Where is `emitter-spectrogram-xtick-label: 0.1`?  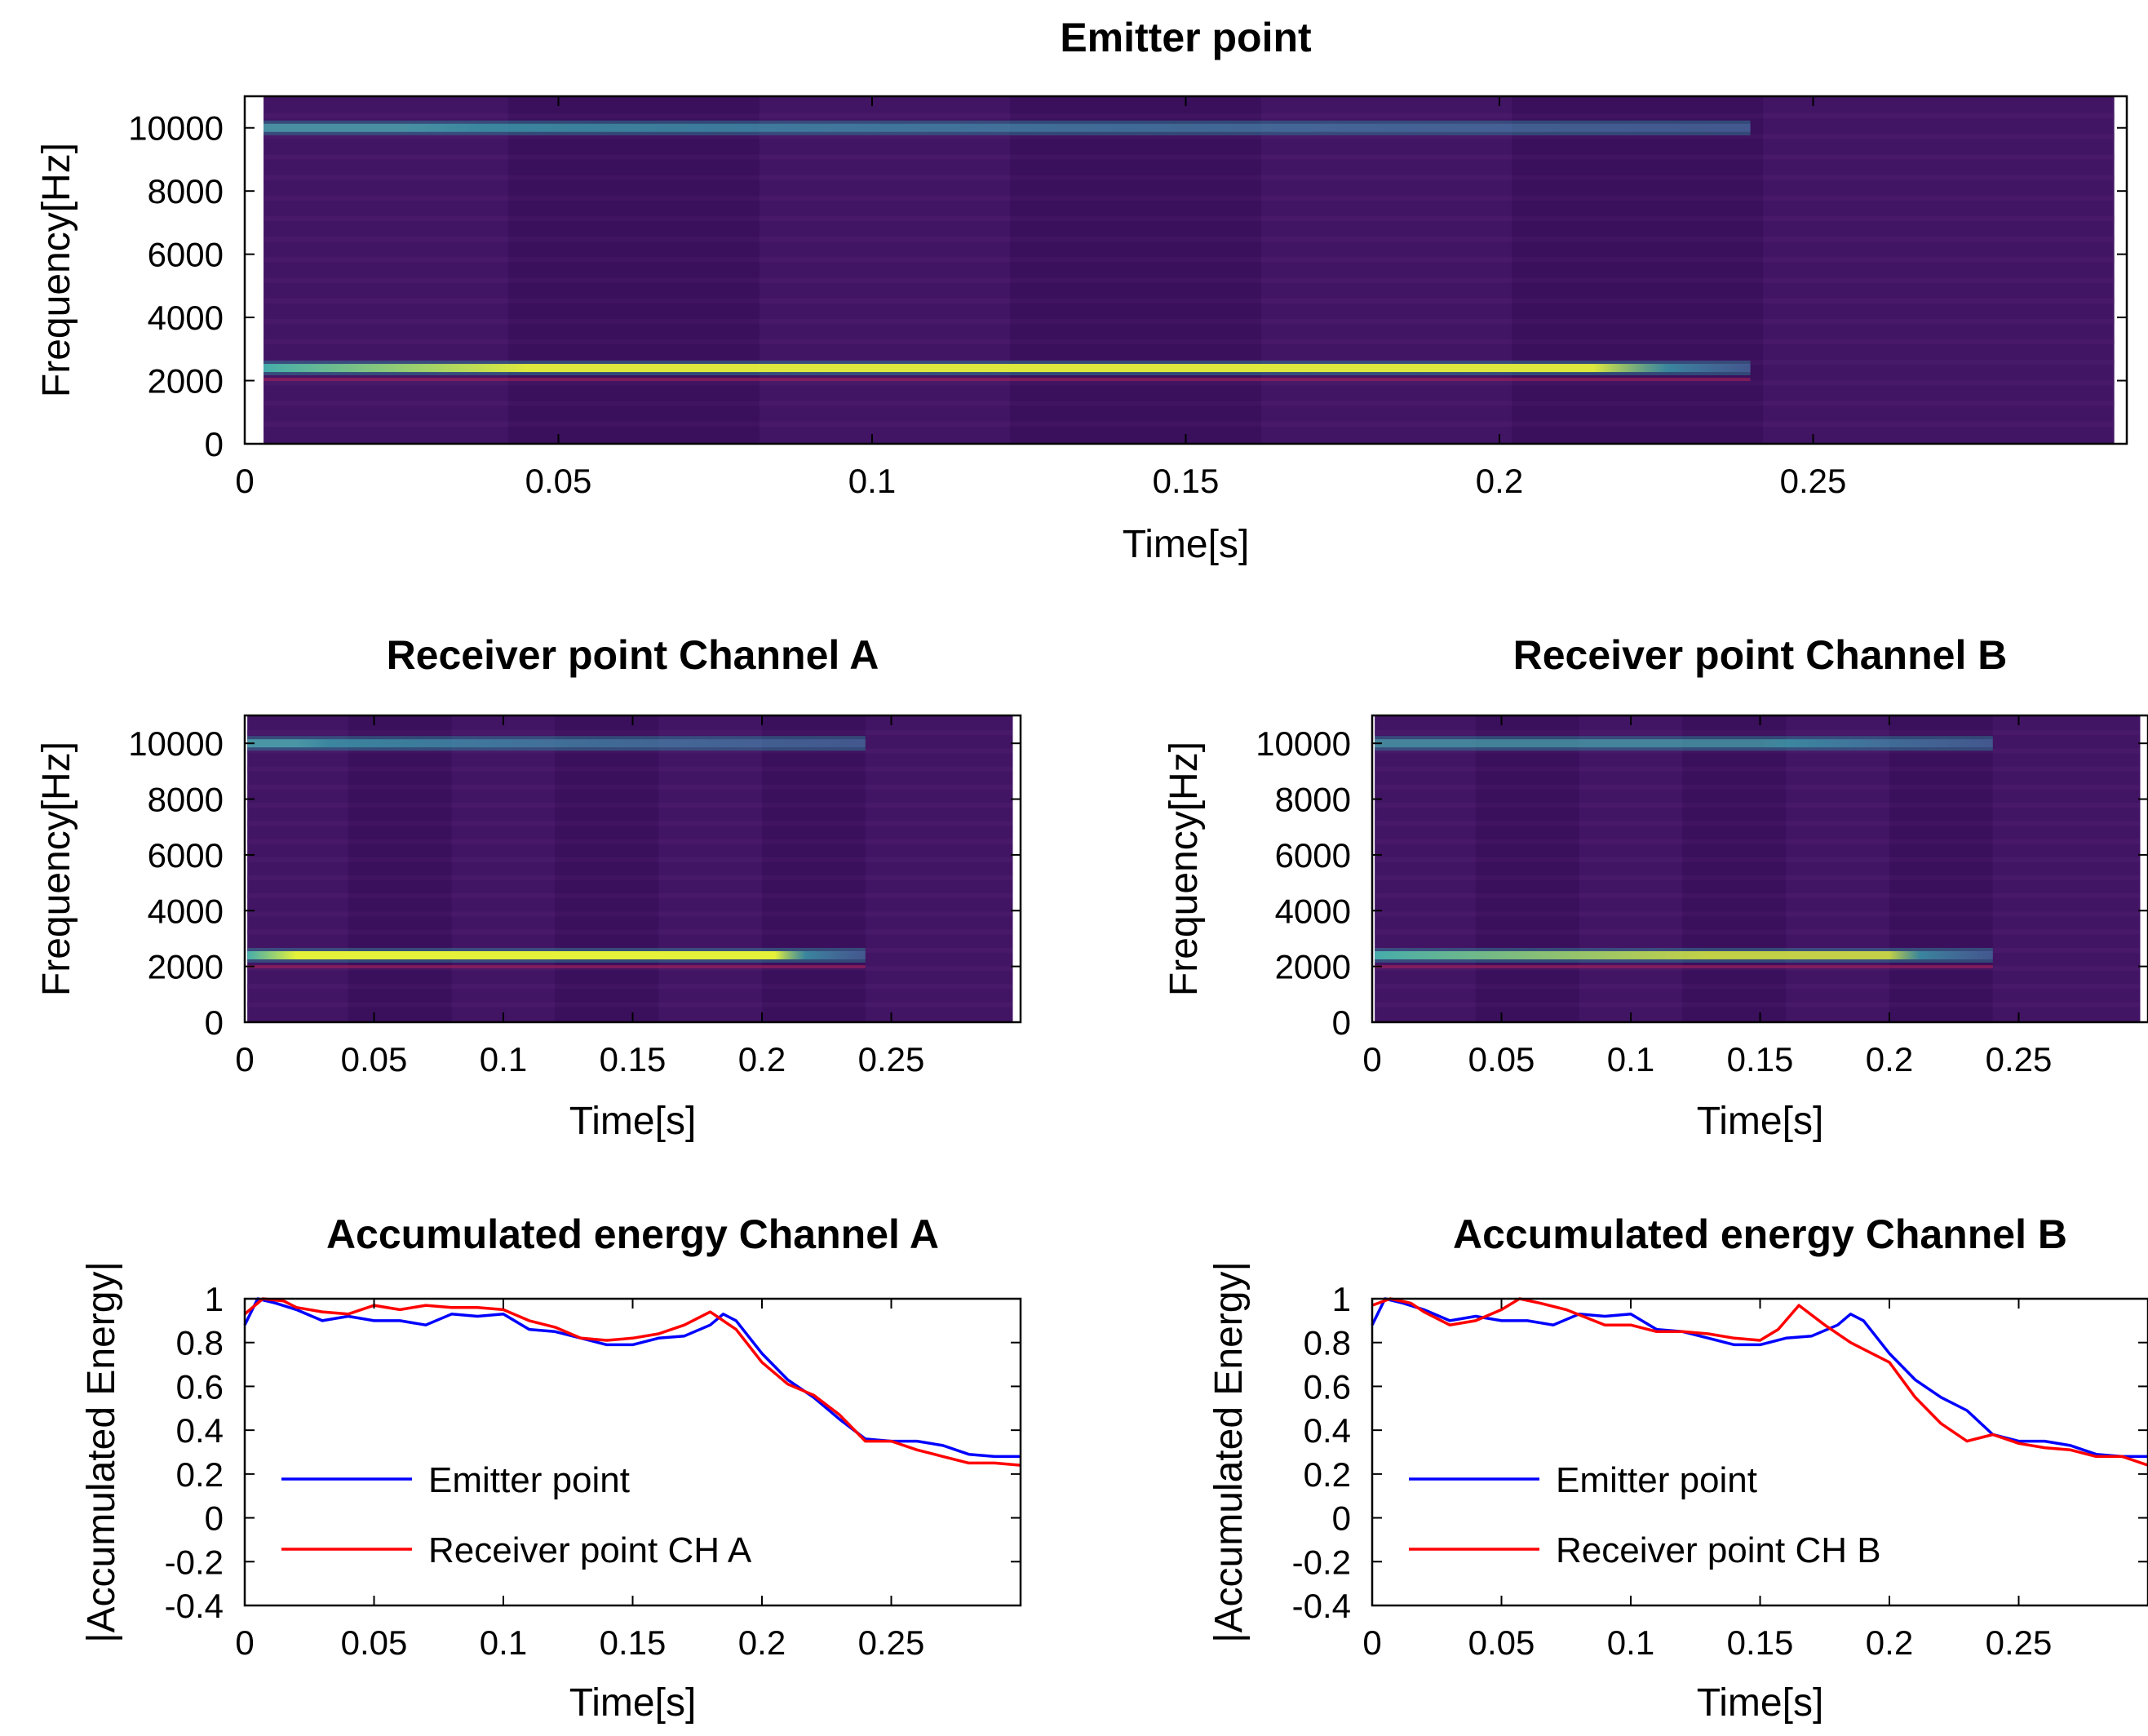 emitter-spectrogram-xtick-label: 0.1 is located at coordinates (872, 481).